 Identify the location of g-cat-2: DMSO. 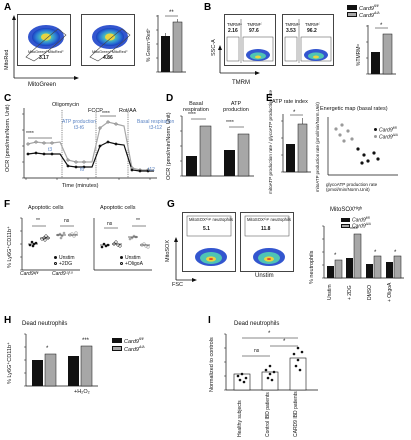
(370, 292).